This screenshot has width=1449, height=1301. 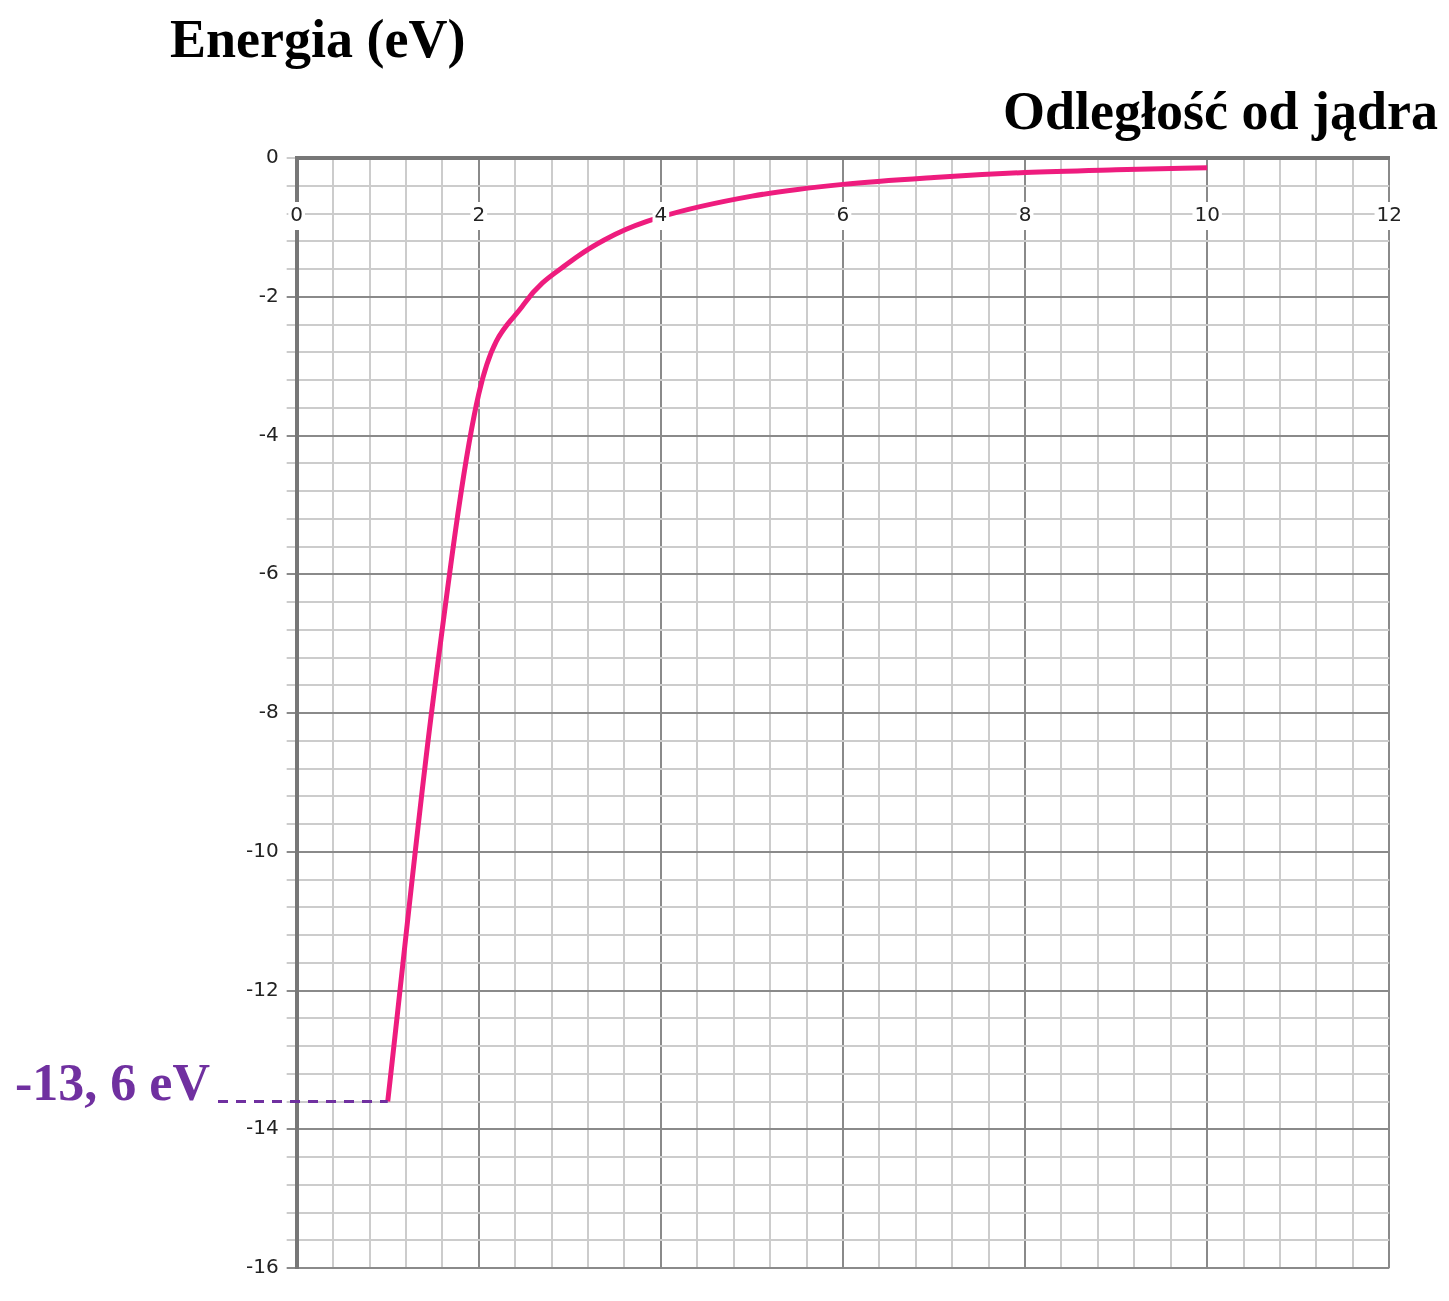 What do you see at coordinates (268, 711) in the screenshot?
I see `y-tick-label: -8` at bounding box center [268, 711].